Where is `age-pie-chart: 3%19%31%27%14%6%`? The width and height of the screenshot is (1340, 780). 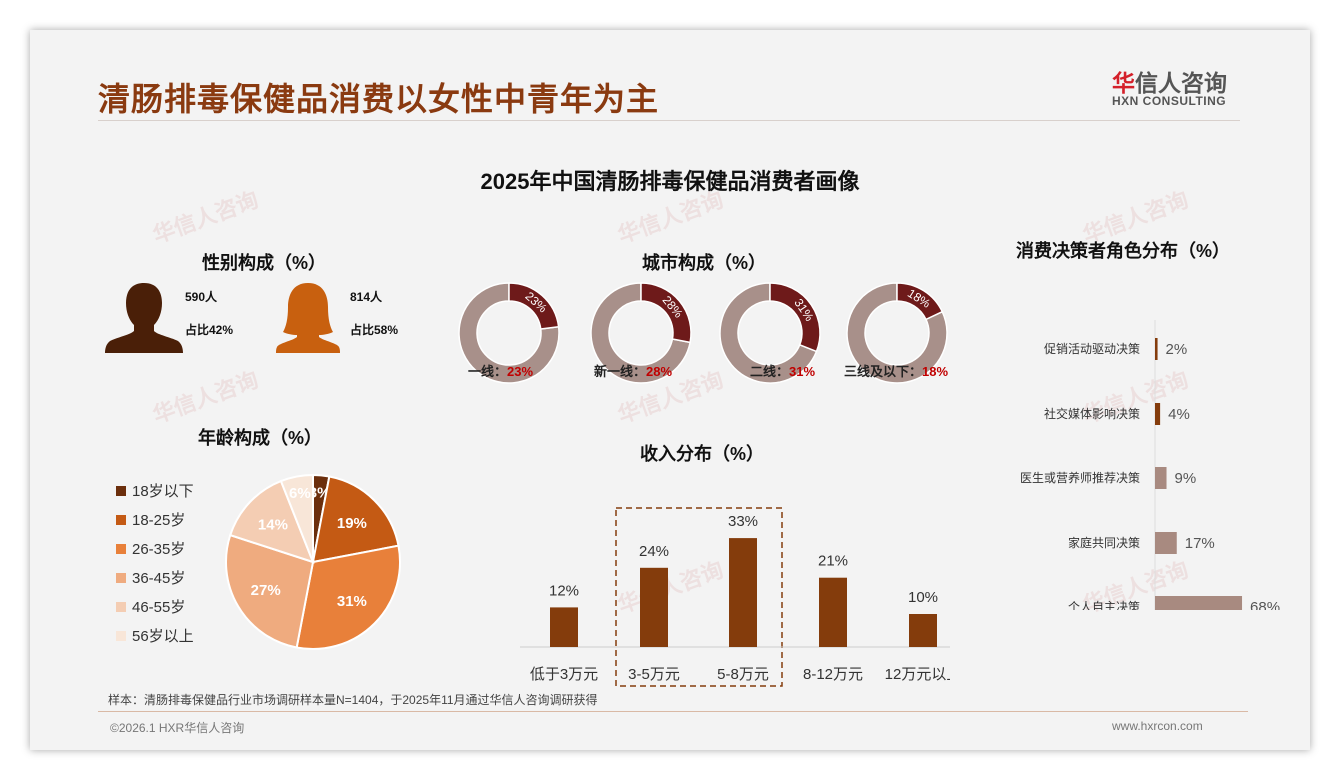
age-pie-chart: 3%19%31%27%14%6% is located at coordinates (313, 561).